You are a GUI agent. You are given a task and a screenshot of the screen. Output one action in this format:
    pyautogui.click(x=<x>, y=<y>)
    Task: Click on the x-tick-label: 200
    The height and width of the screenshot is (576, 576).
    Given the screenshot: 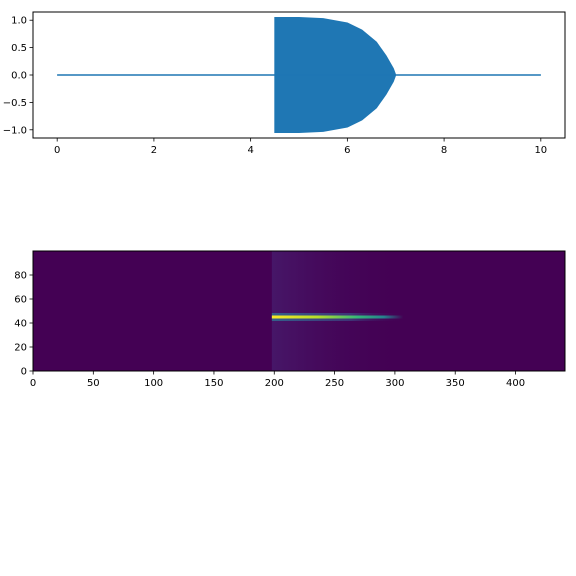 What is the action you would take?
    pyautogui.click(x=274, y=383)
    